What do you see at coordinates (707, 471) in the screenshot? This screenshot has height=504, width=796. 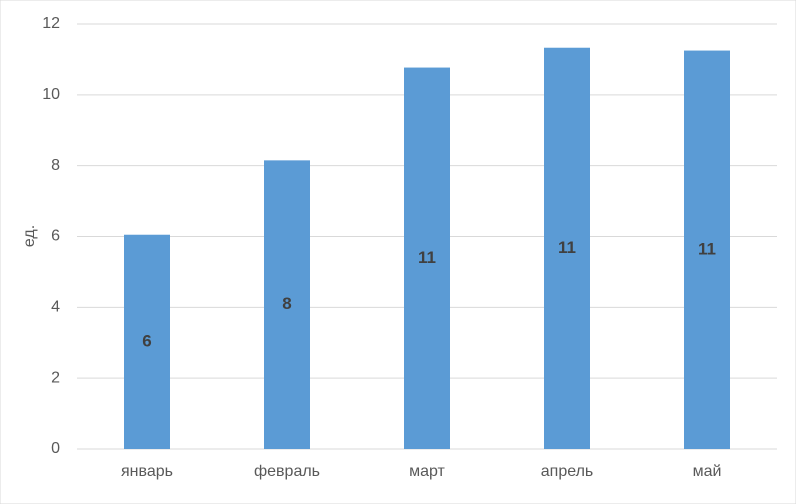 I see `x-tick-label: май` at bounding box center [707, 471].